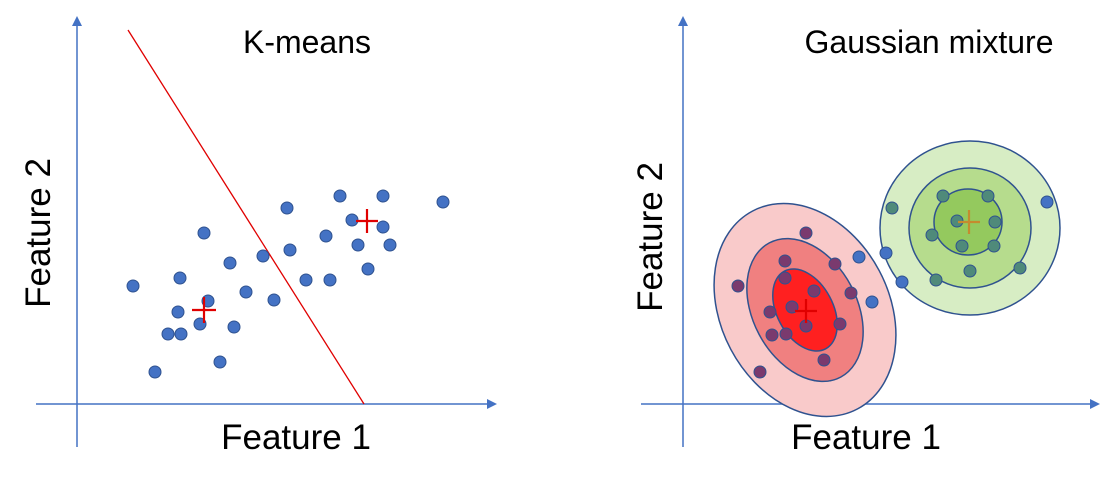  Describe the element at coordinates (367, 221) in the screenshot. I see `kmeans-centroid-right` at that location.